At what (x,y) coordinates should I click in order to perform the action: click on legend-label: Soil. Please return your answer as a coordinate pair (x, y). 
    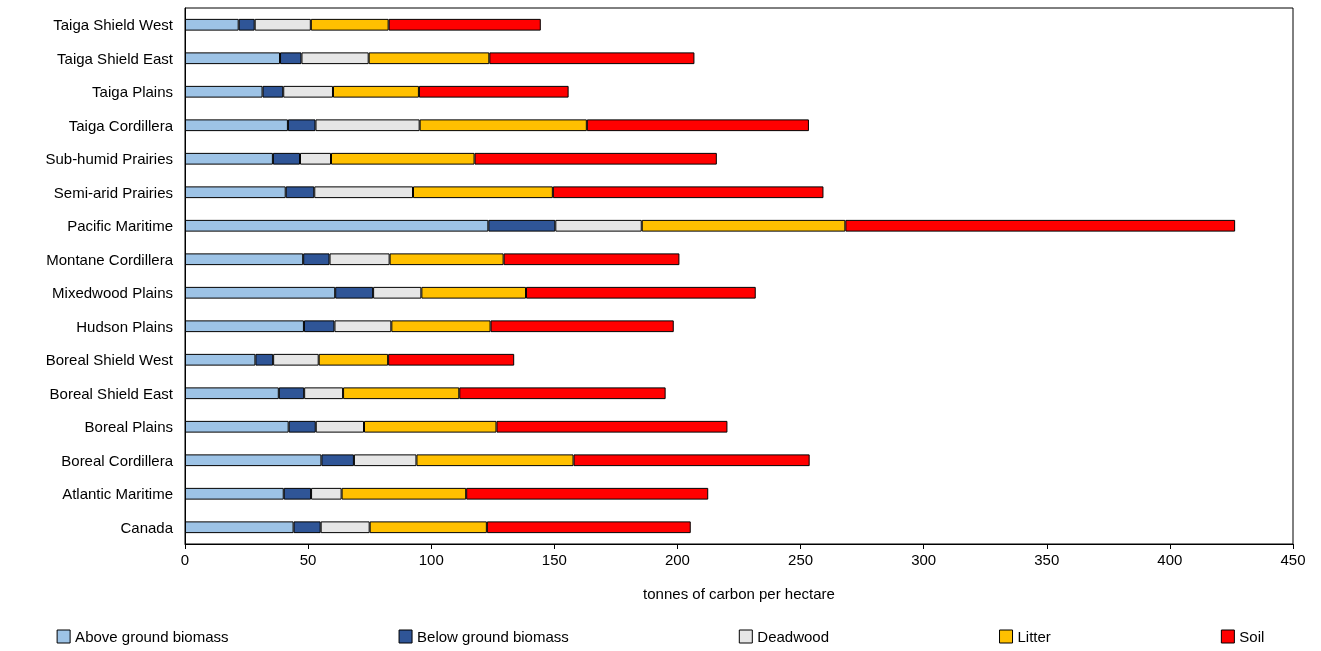
    Looking at the image, I should click on (1252, 636).